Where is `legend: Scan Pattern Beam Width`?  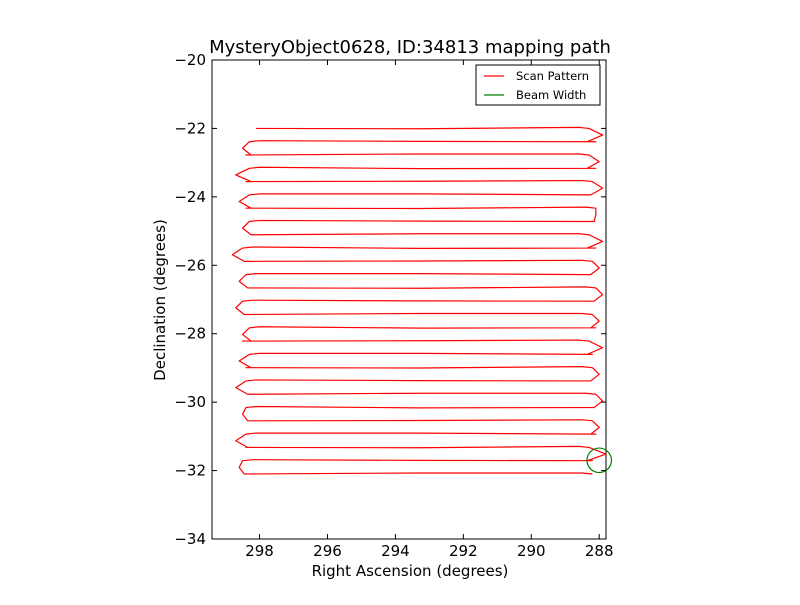 legend: Scan Pattern Beam Width is located at coordinates (538, 85).